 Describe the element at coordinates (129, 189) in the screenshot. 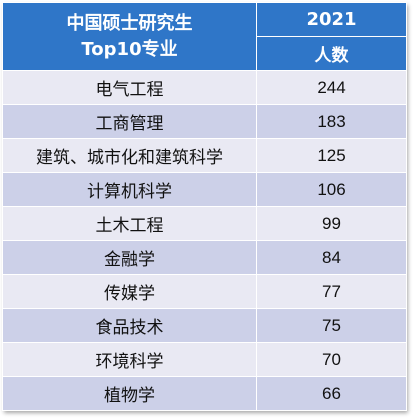

I see `major-cell: 计算机科学` at that location.